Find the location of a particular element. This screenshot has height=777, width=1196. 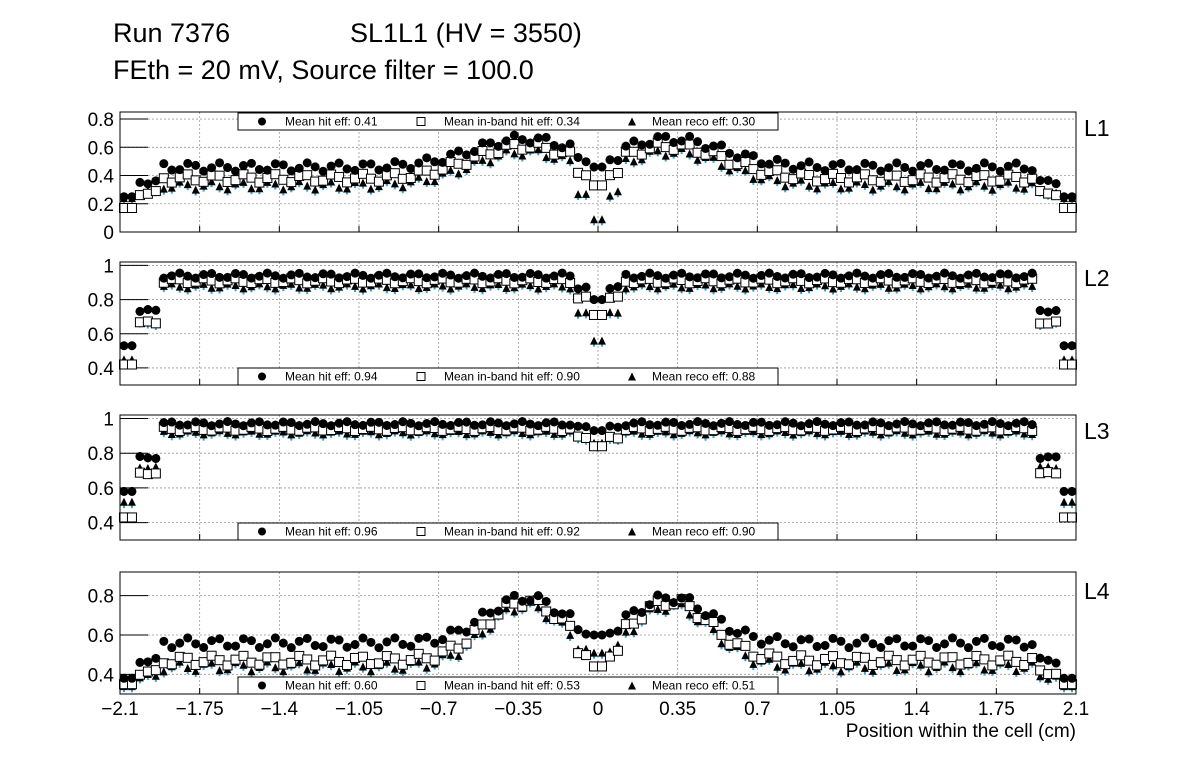

legend-hit-label: Mean hit eff: 0.60 is located at coordinates (331, 686).